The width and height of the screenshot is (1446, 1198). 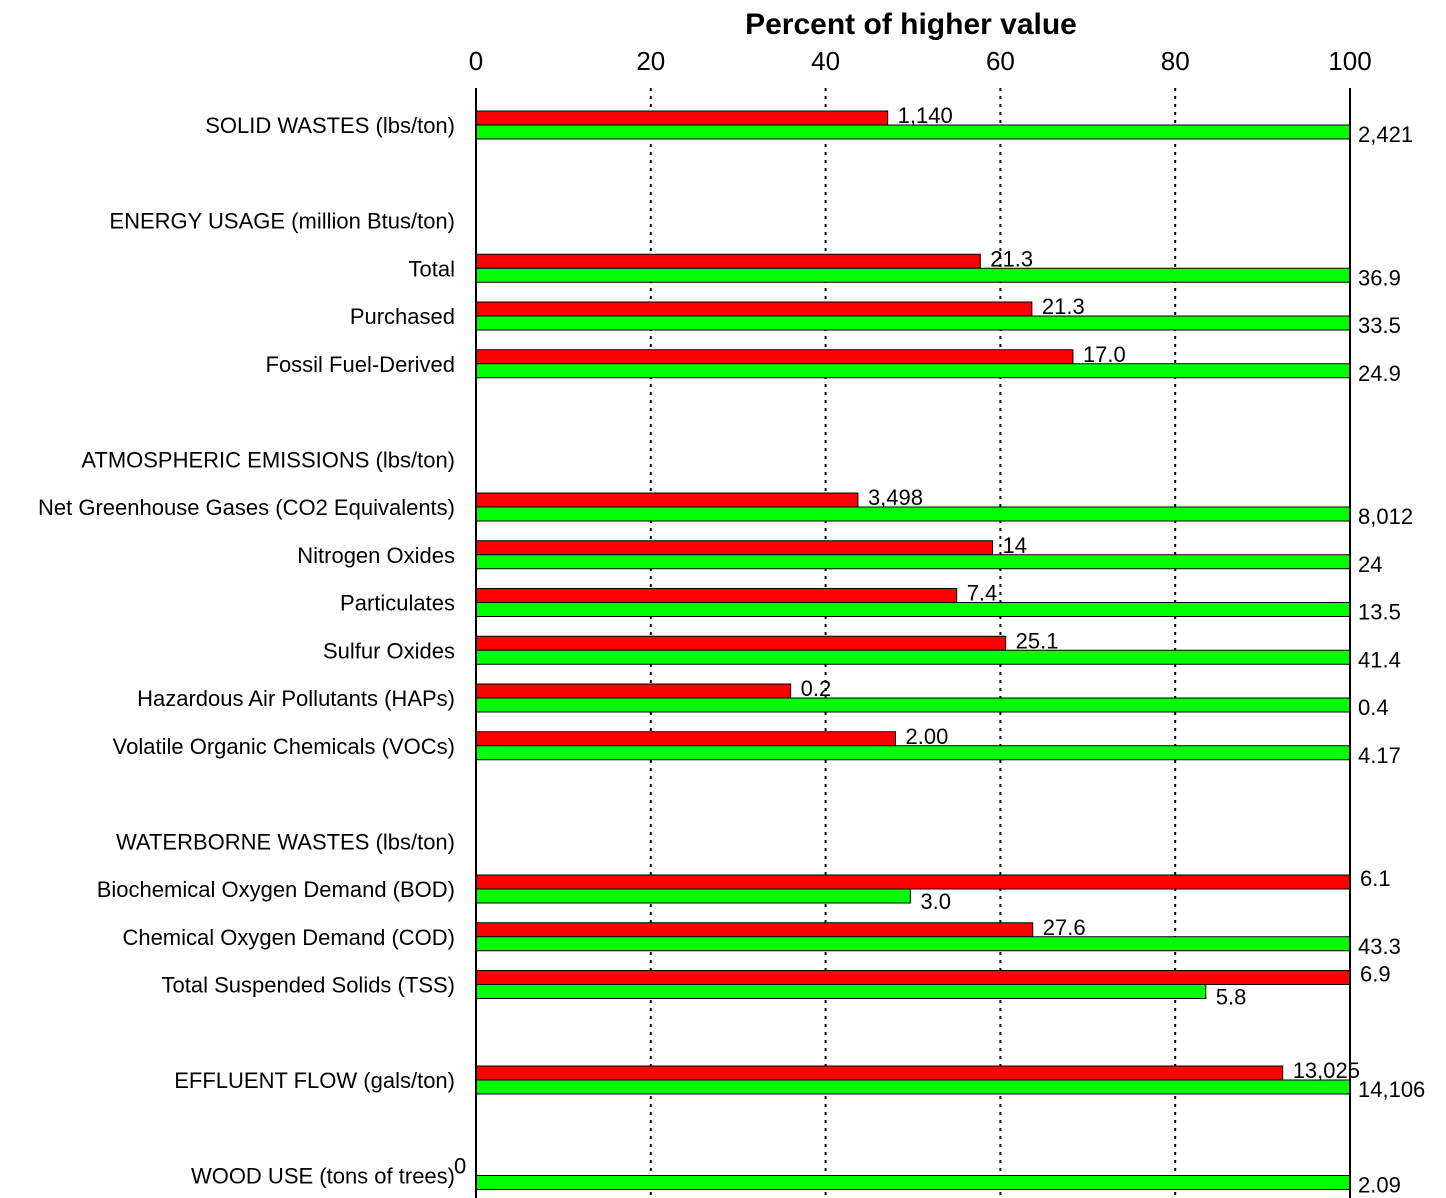 I want to click on category-label: Net Greenhouse Gases (CO2 Equivalents), so click(x=246, y=507).